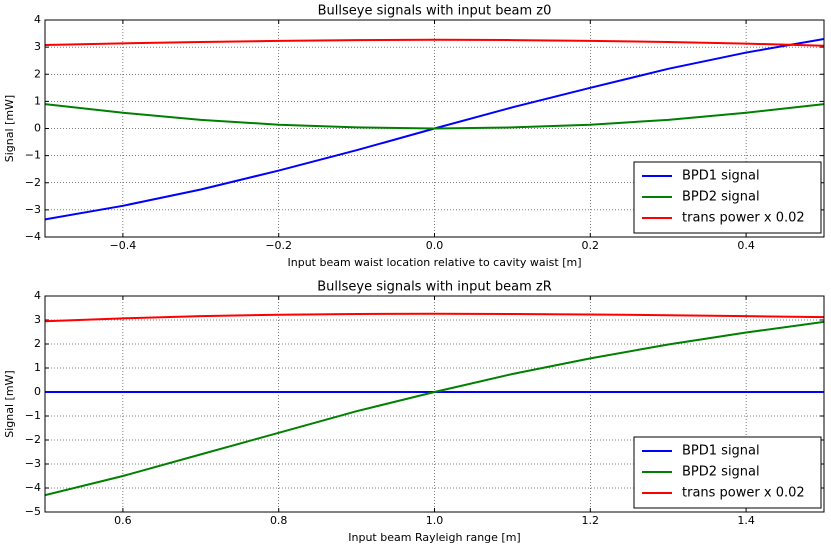 This screenshot has width=831, height=550. Describe the element at coordinates (746, 520) in the screenshot. I see `x-tick-label: 1.4` at that location.